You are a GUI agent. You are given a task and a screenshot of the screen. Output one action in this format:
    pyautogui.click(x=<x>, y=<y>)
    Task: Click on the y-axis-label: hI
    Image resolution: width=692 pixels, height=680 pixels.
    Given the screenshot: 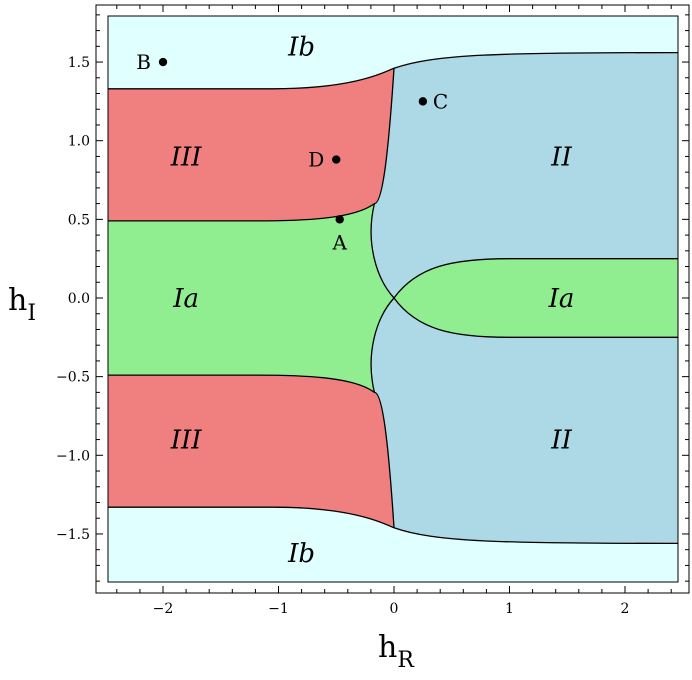 What is the action you would take?
    pyautogui.click(x=22, y=304)
    